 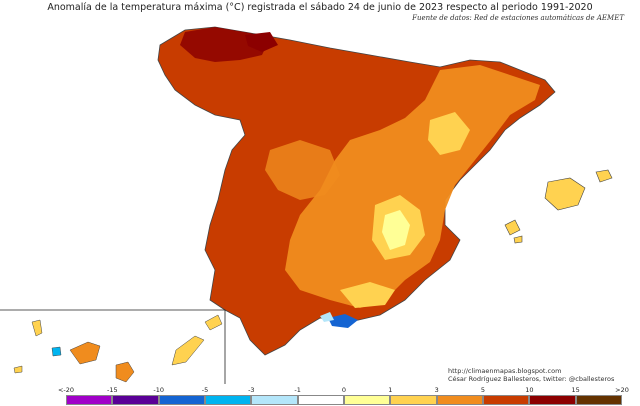 I want to click on legend-tick: <-20, so click(x=66, y=390).